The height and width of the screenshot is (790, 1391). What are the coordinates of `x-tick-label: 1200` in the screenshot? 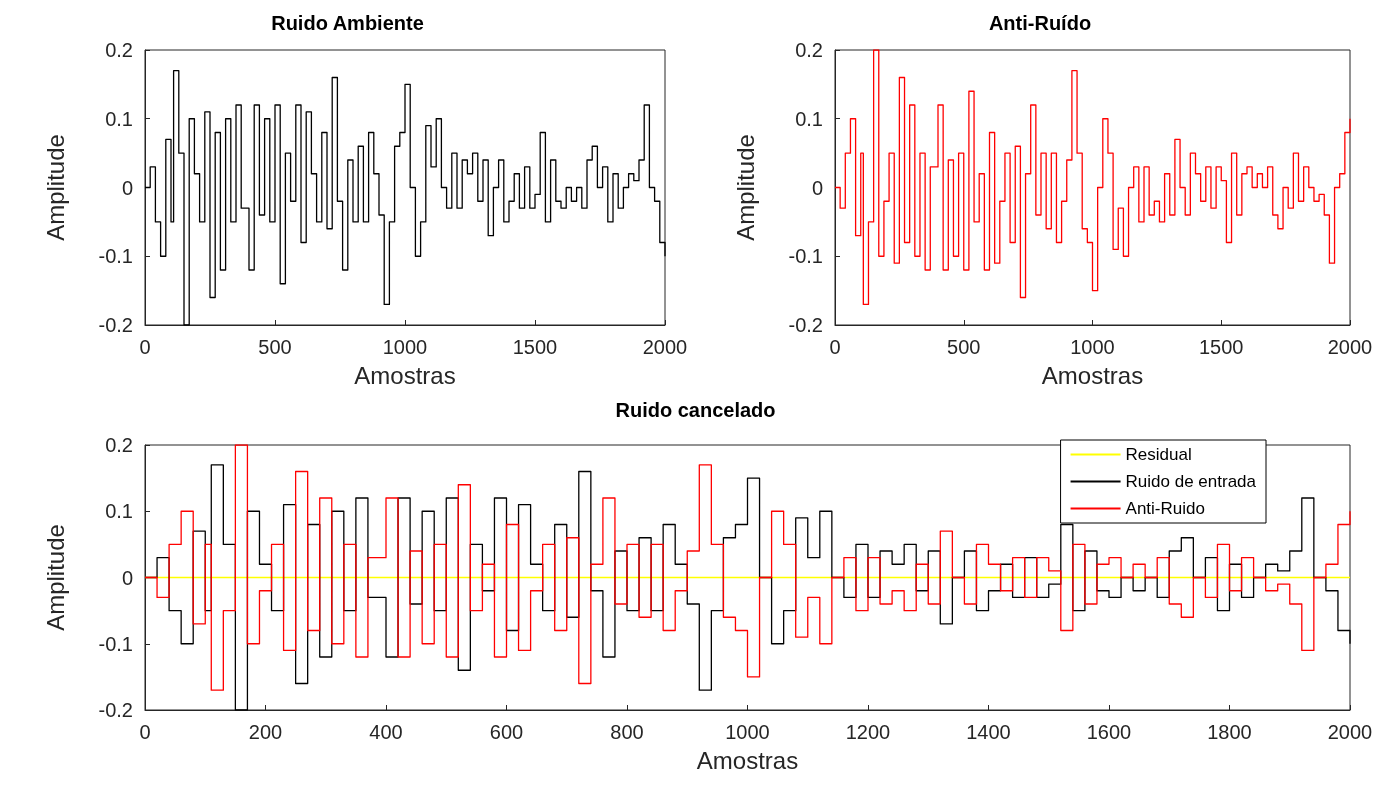 It's located at (868, 732).